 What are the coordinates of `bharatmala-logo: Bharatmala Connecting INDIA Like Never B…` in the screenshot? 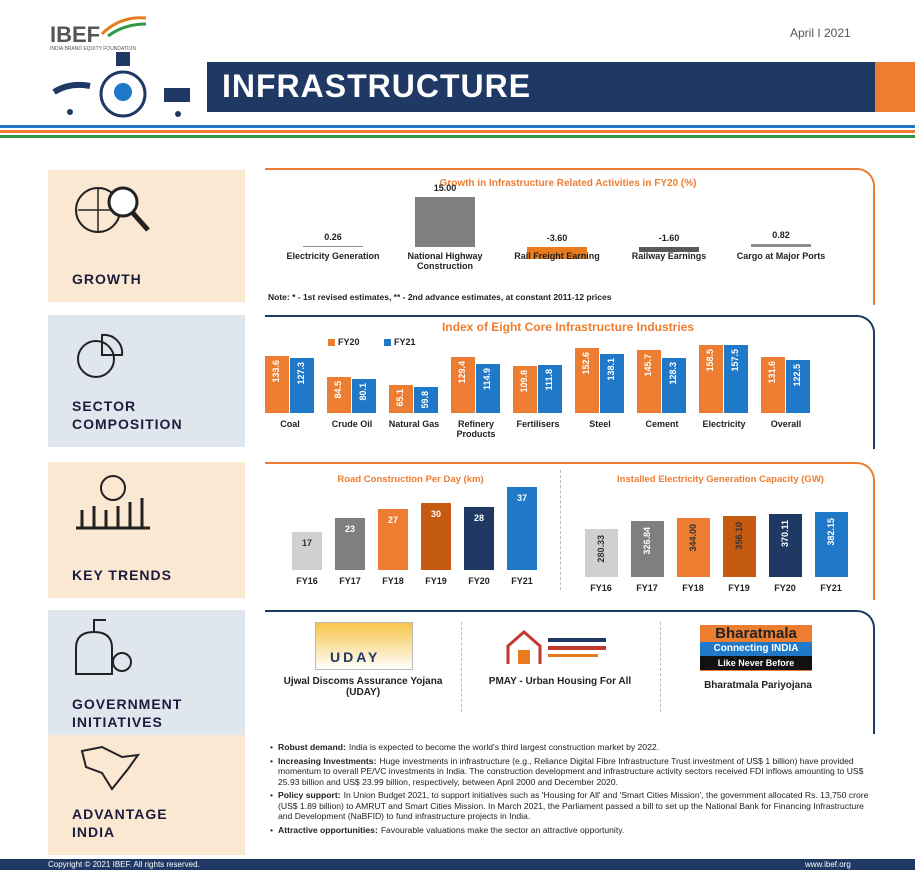 It's located at (756, 648).